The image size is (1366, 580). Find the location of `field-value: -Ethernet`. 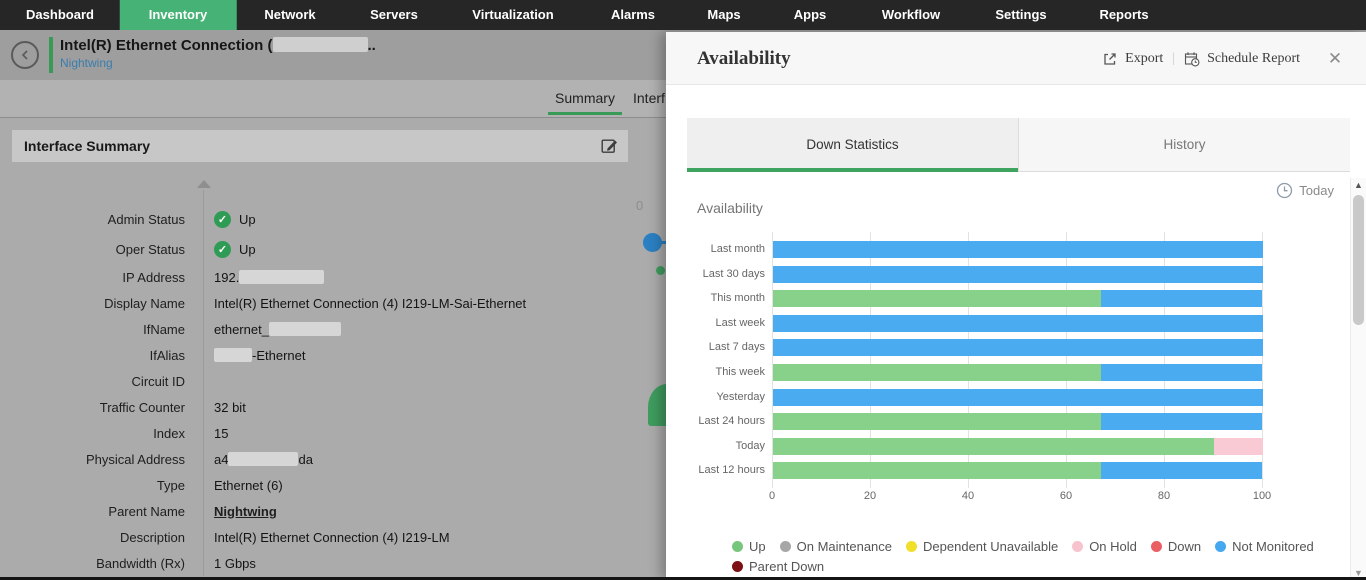

field-value: -Ethernet is located at coordinates (259, 355).